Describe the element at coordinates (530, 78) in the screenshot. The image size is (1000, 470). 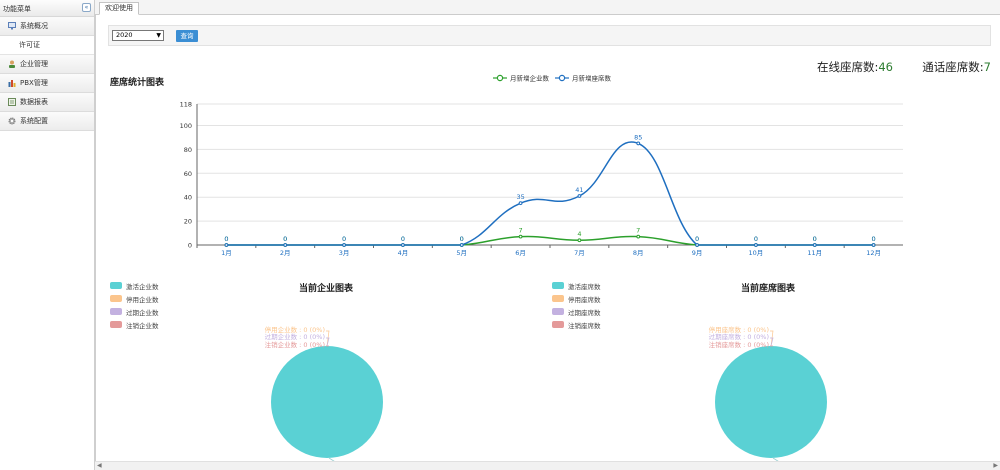
I see `svg-text: 月新增企业数` at that location.